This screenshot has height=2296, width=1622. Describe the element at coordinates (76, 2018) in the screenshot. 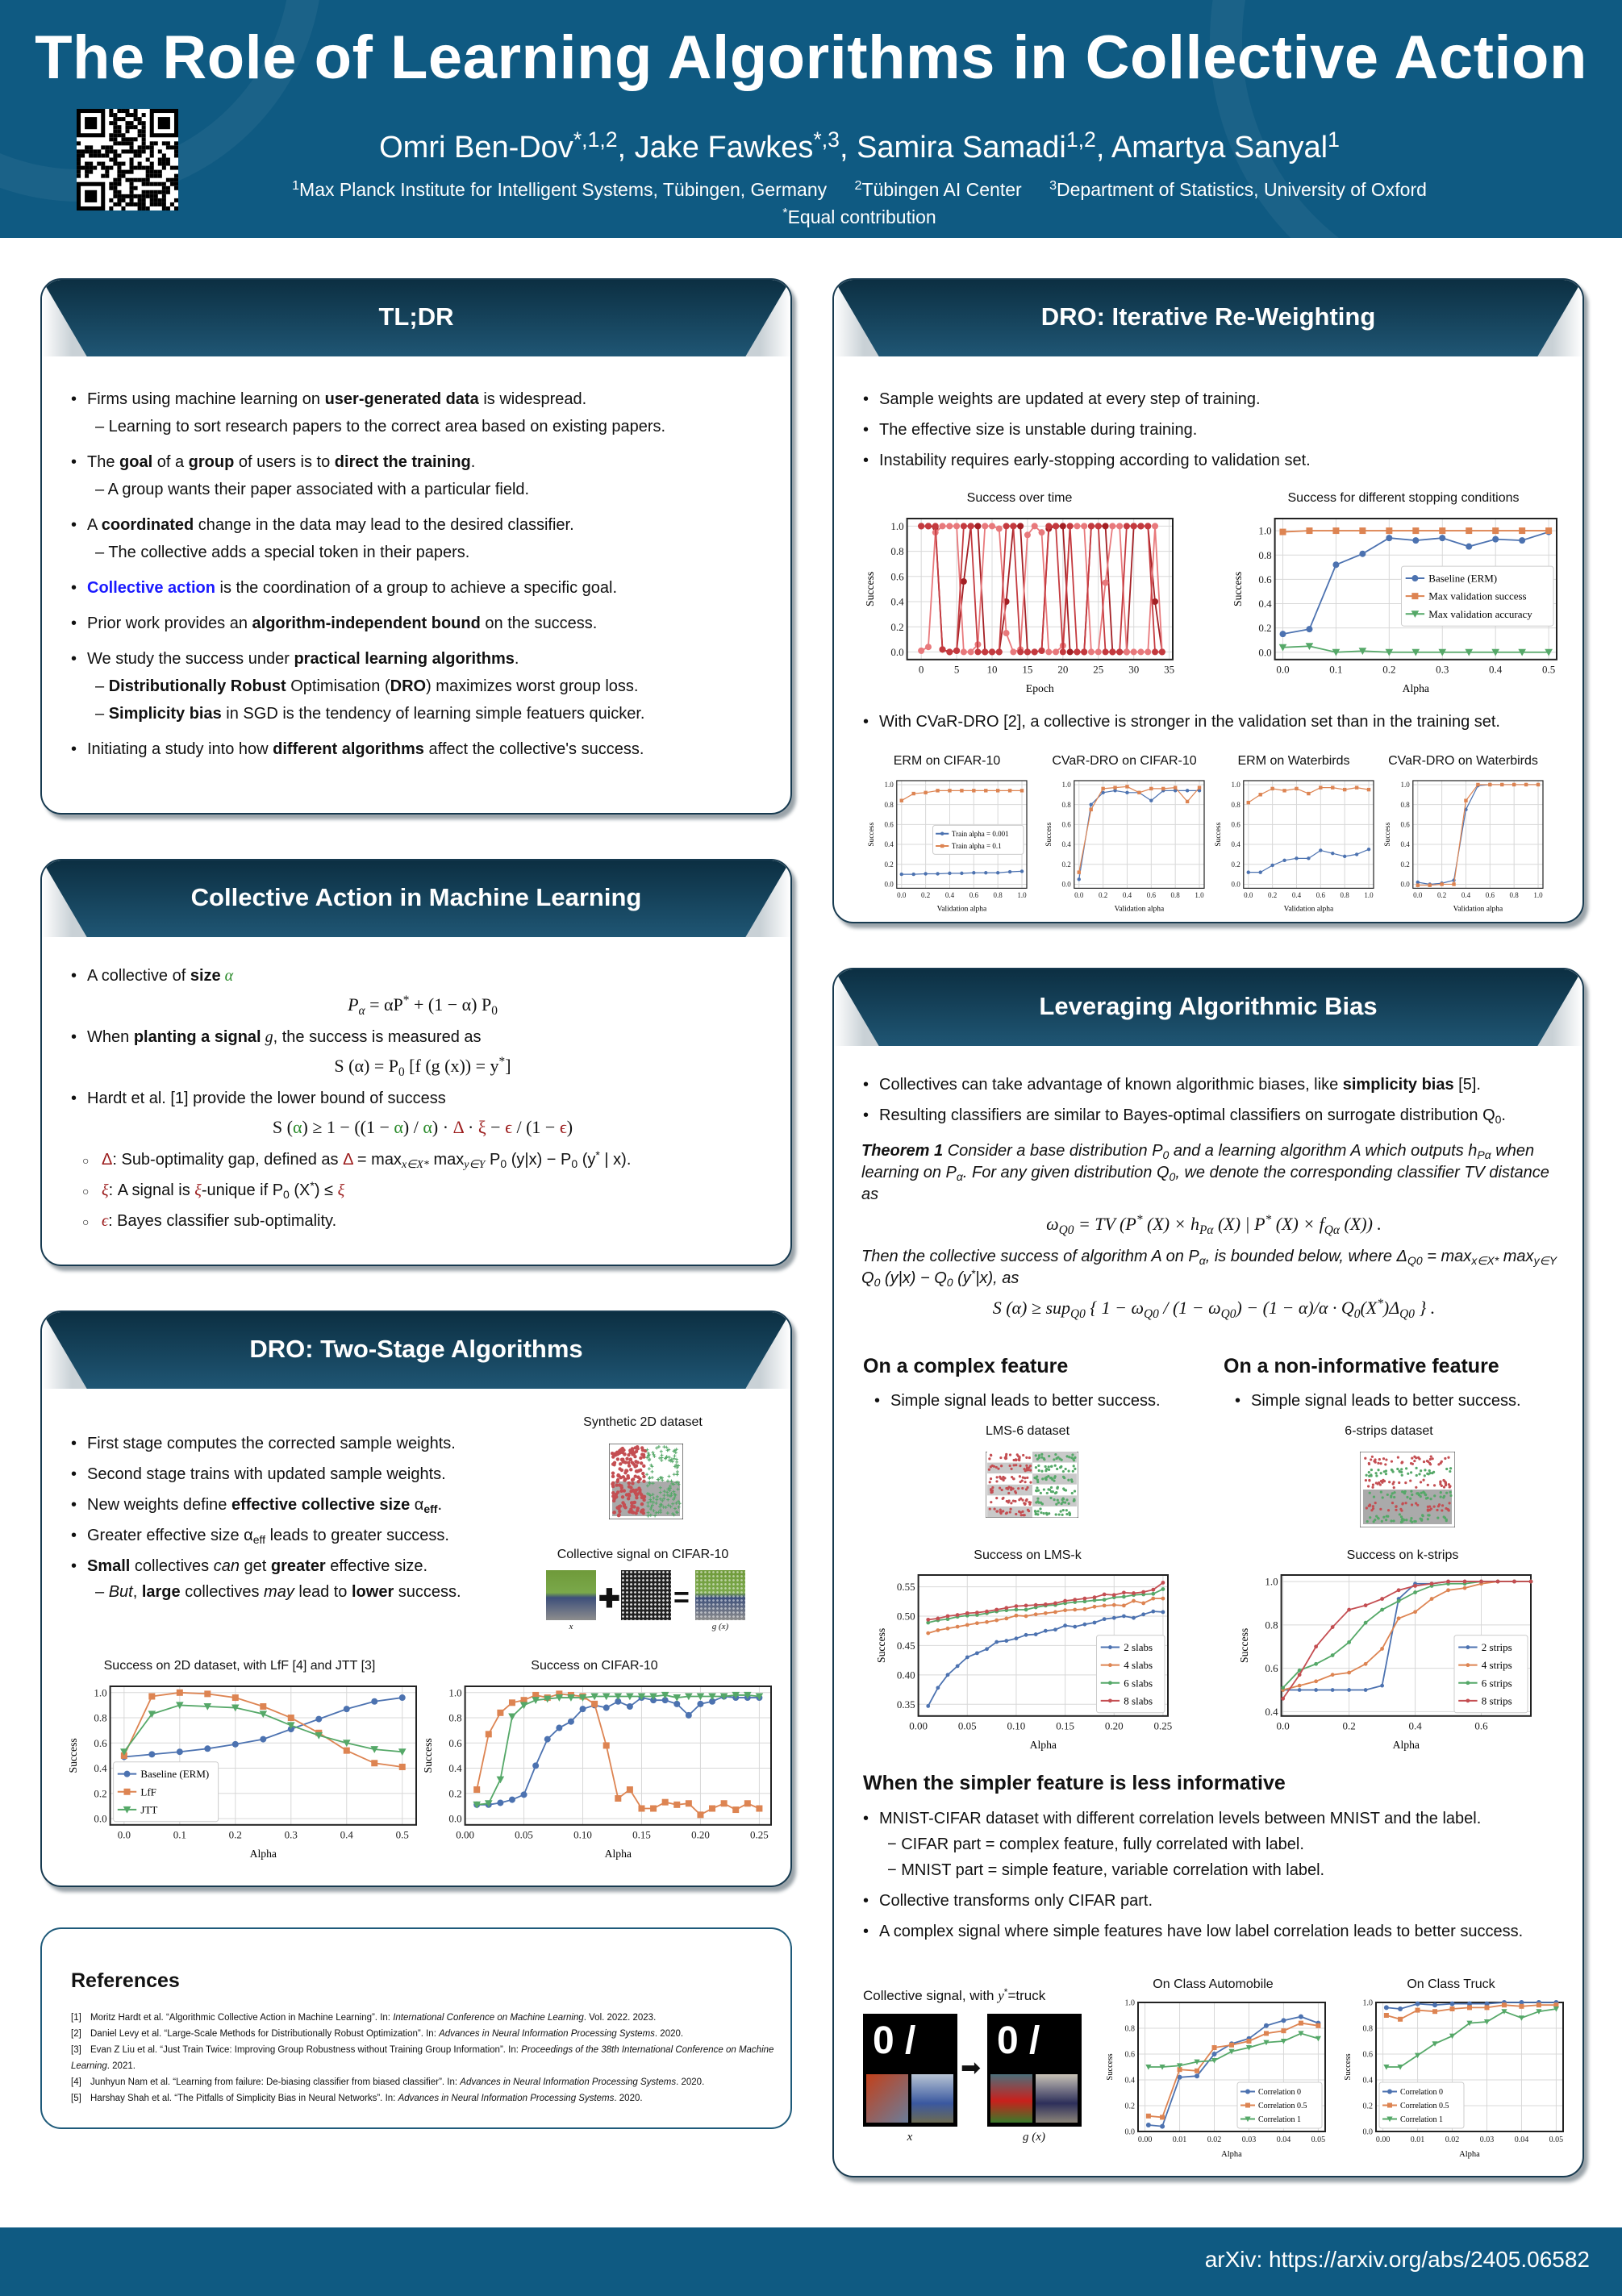

I see `reference-number: [1]` at that location.